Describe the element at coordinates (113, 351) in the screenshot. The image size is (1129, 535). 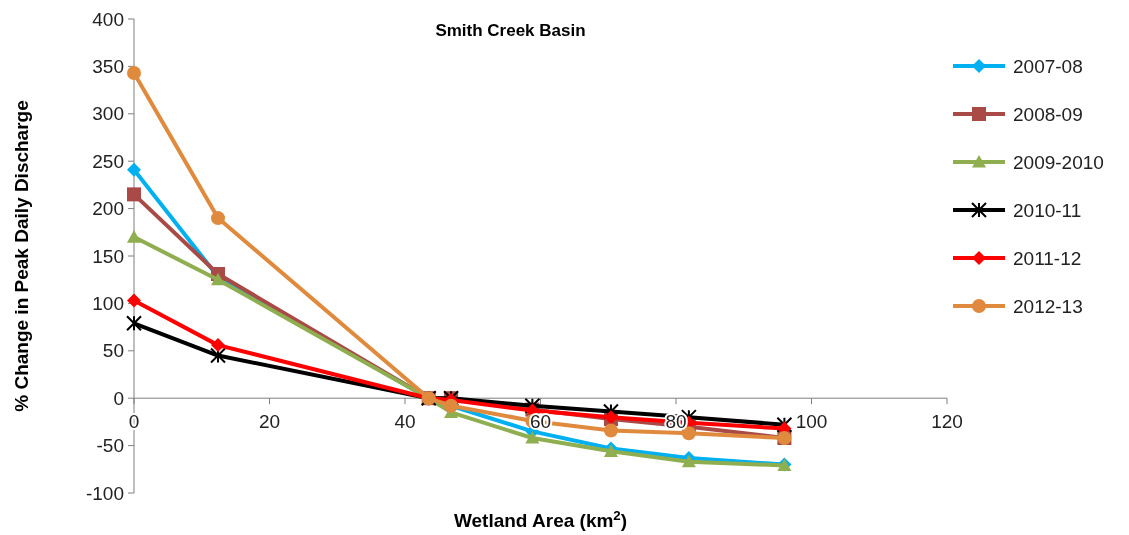
I see `y-tick-label: 50` at that location.